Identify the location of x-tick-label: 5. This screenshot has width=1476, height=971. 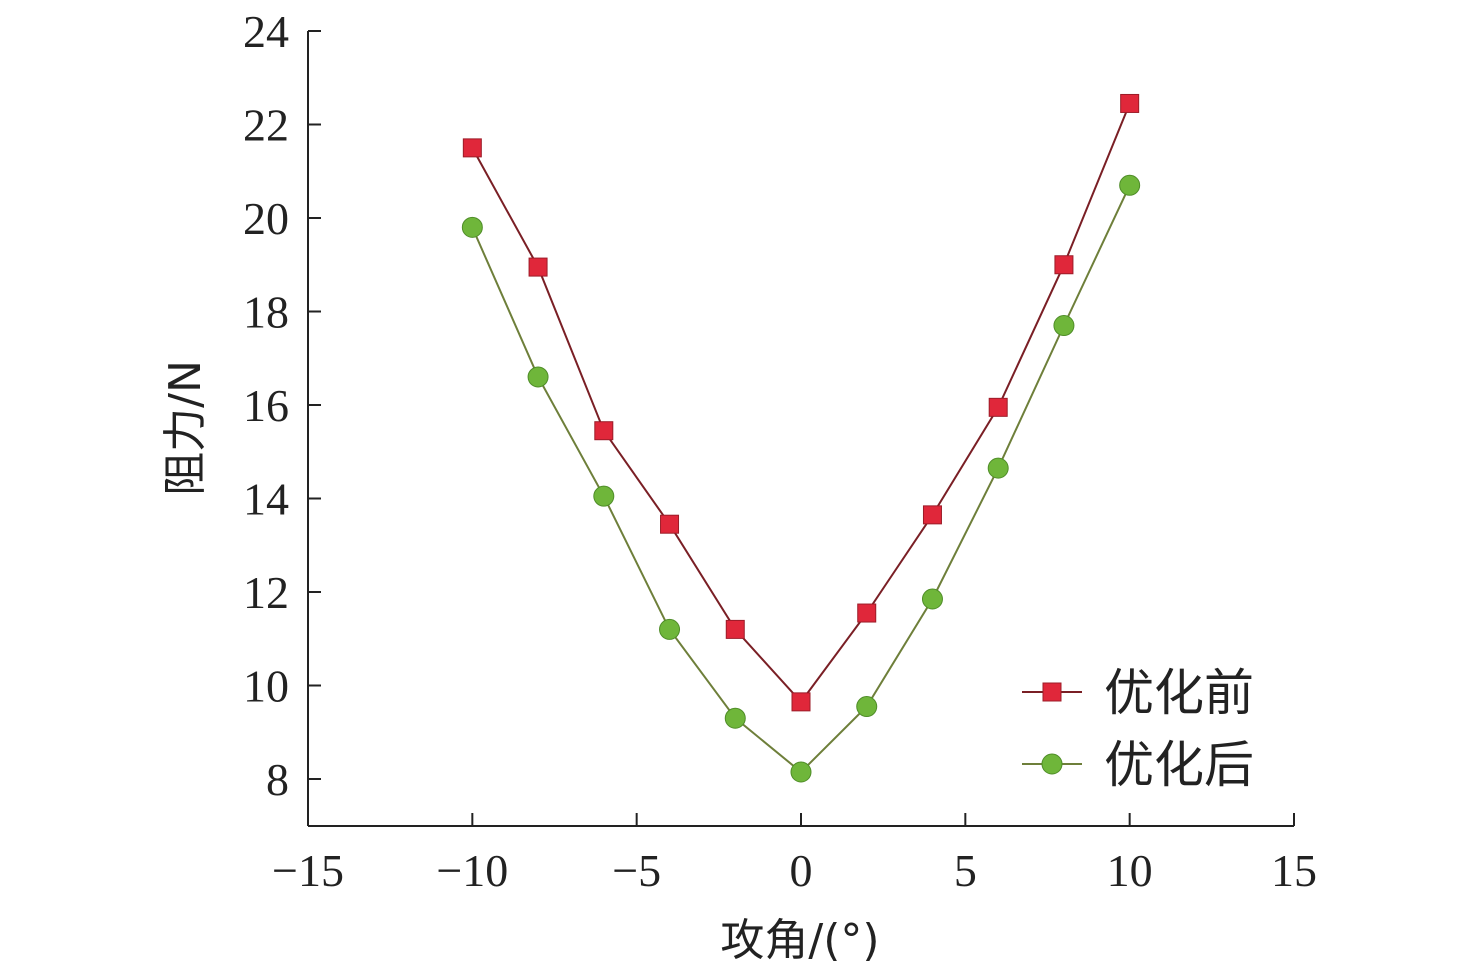
(965, 870).